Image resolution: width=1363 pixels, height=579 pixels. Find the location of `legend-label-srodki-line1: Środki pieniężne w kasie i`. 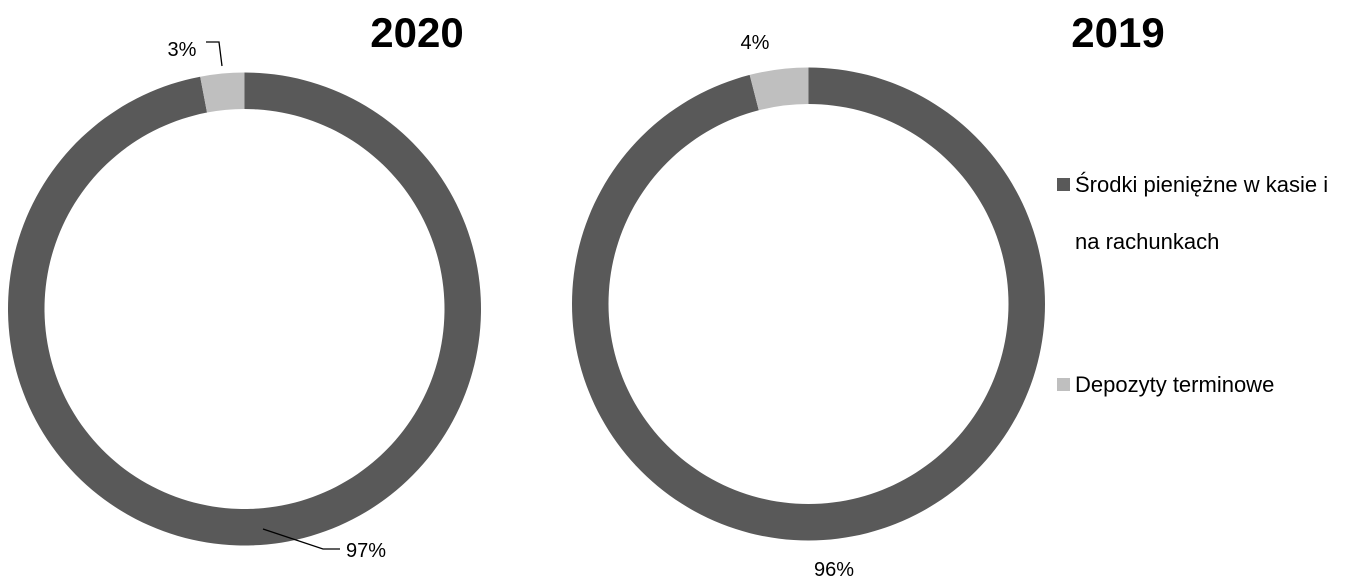

legend-label-srodki-line1: Środki pieniężne w kasie i is located at coordinates (1201, 184).